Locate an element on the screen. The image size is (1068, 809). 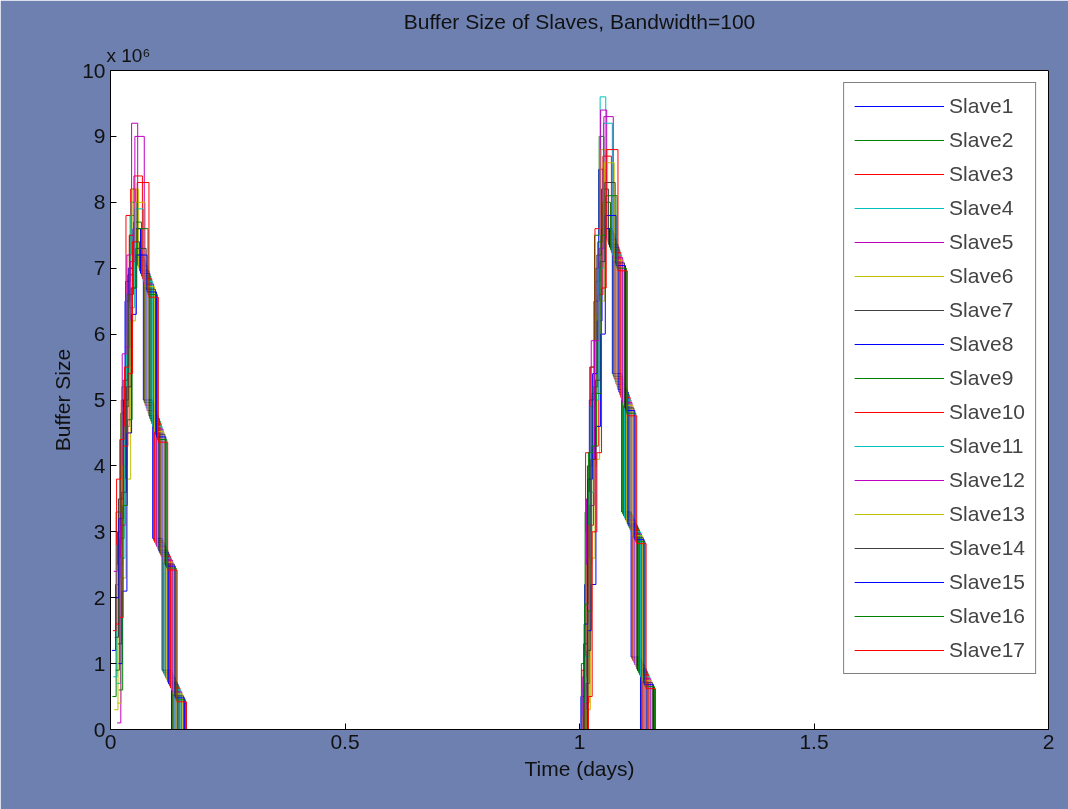
legend-label: Slave13 is located at coordinates (987, 514).